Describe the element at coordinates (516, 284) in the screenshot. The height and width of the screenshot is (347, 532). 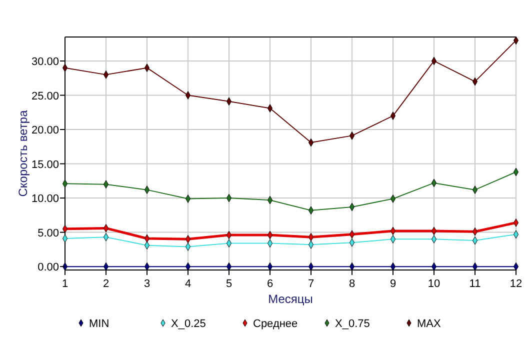
I see `x-tick-label: 12` at that location.